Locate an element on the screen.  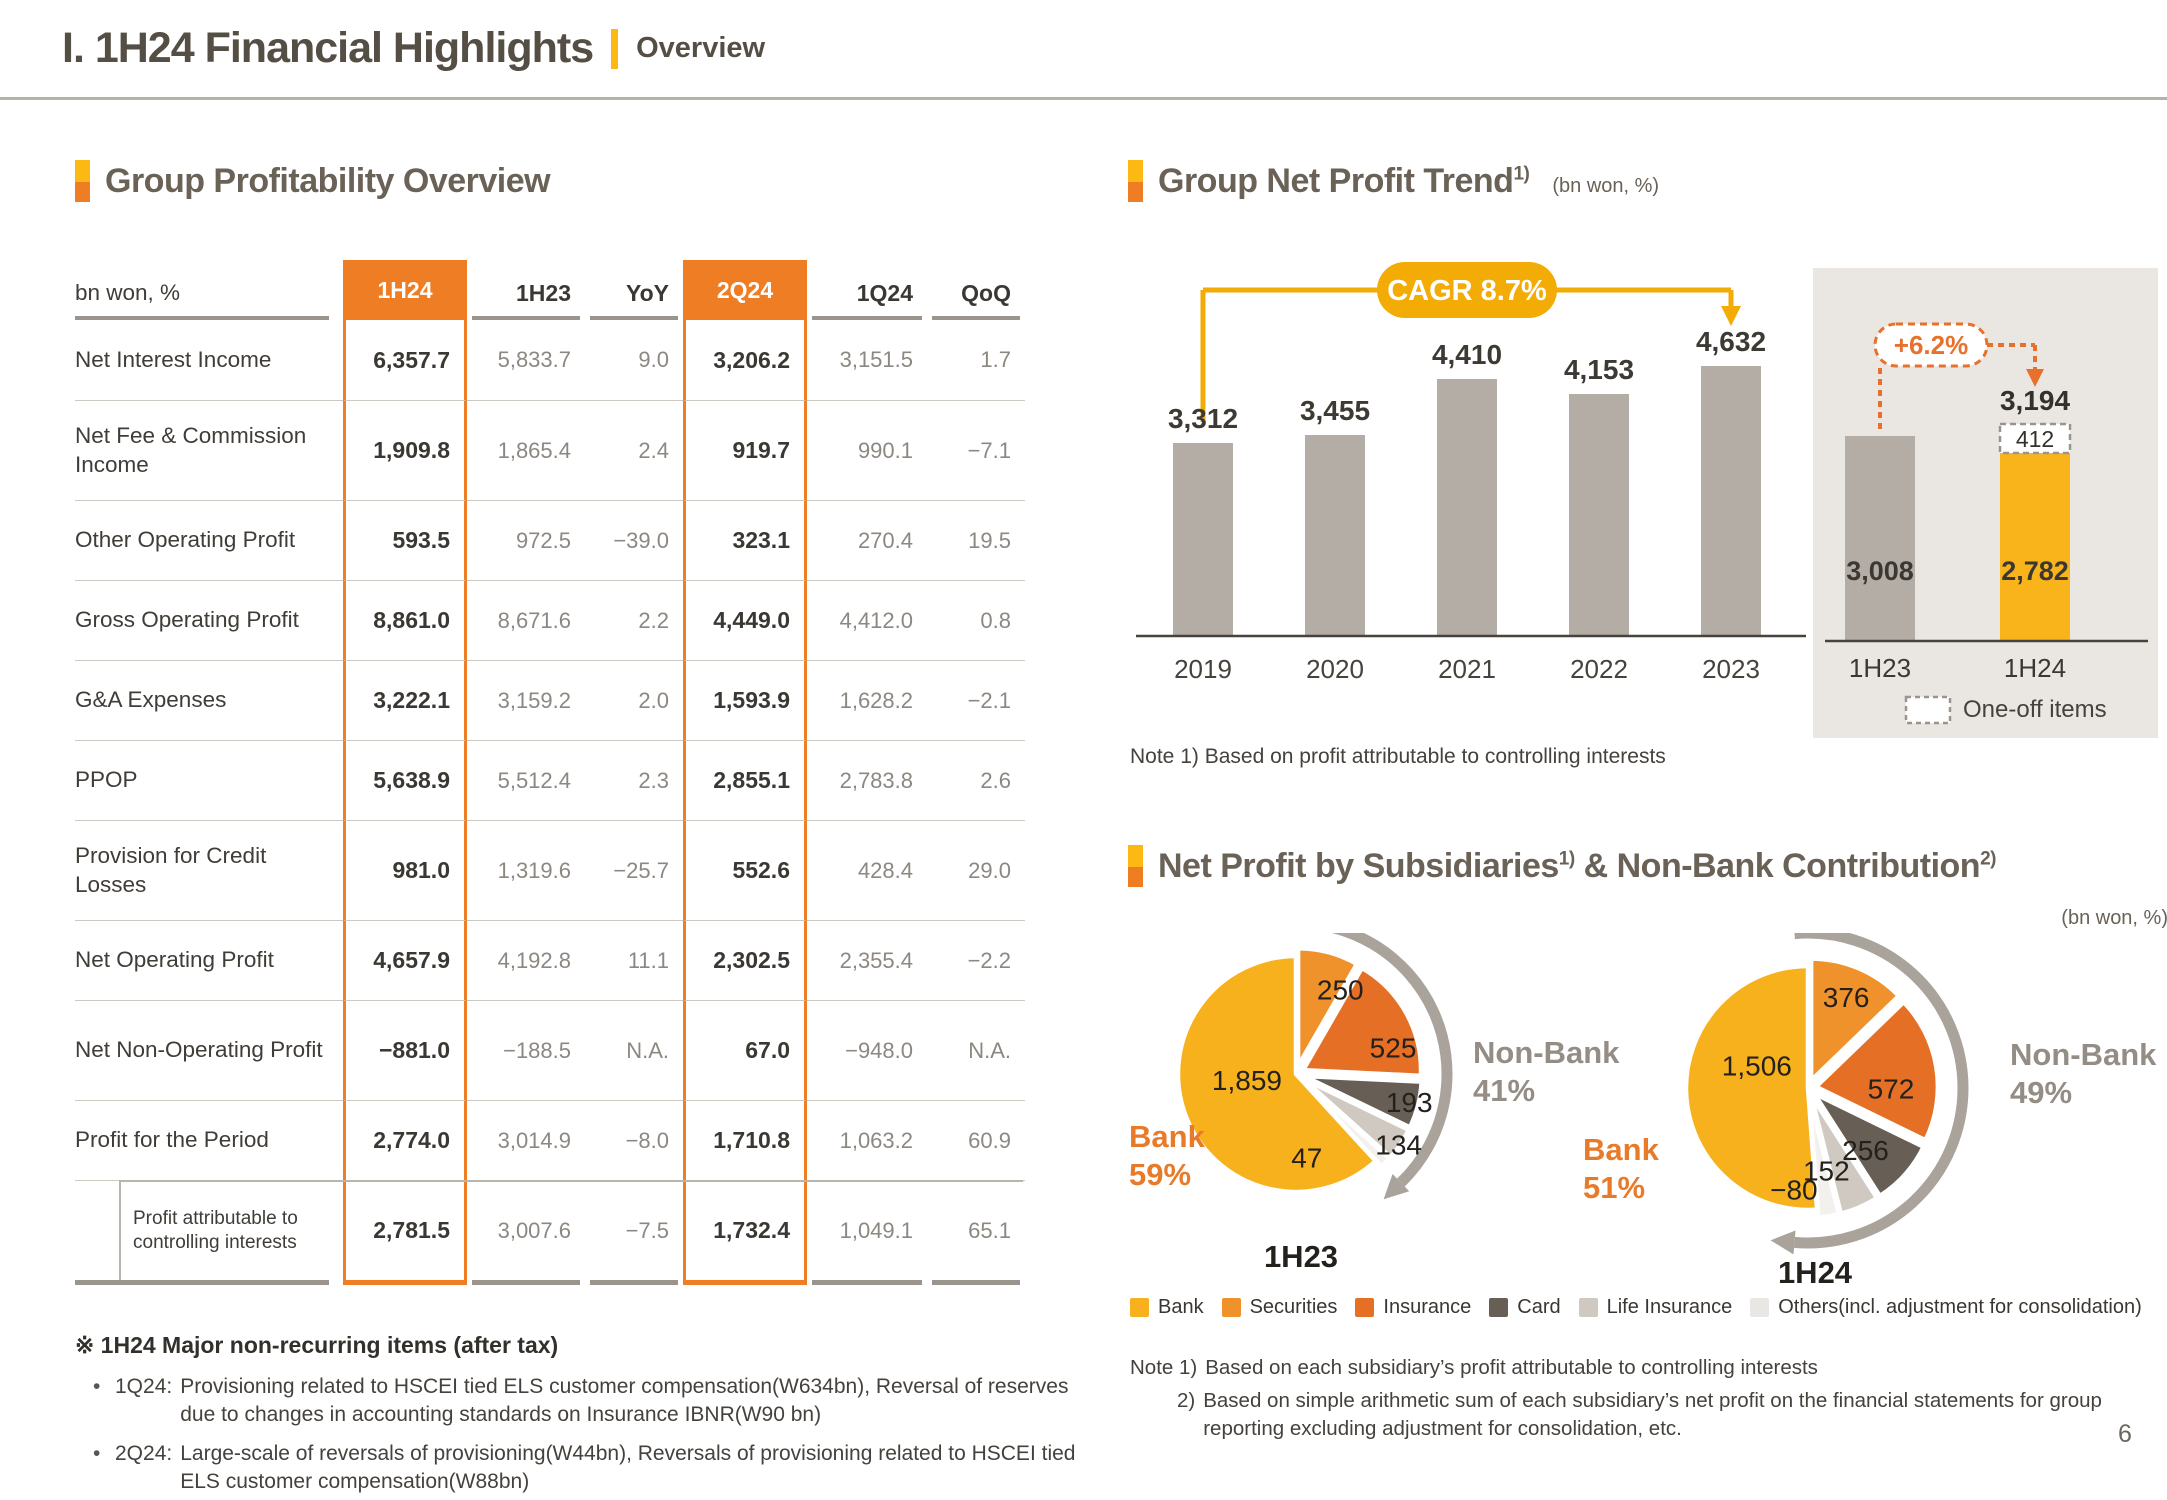
cell-value: 2.2 is located at coordinates (634, 620).